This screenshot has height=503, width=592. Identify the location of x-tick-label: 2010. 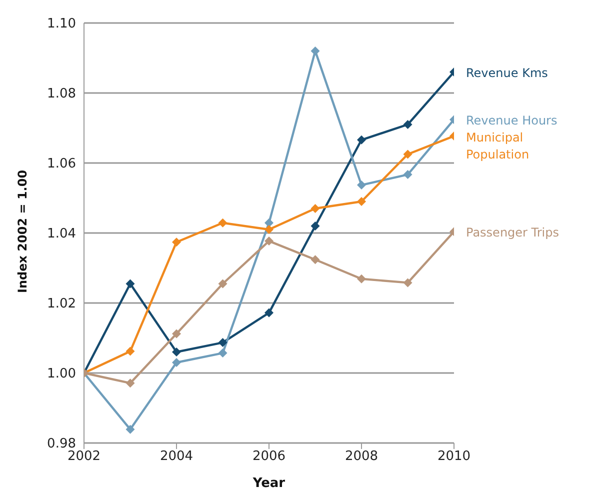
(454, 456).